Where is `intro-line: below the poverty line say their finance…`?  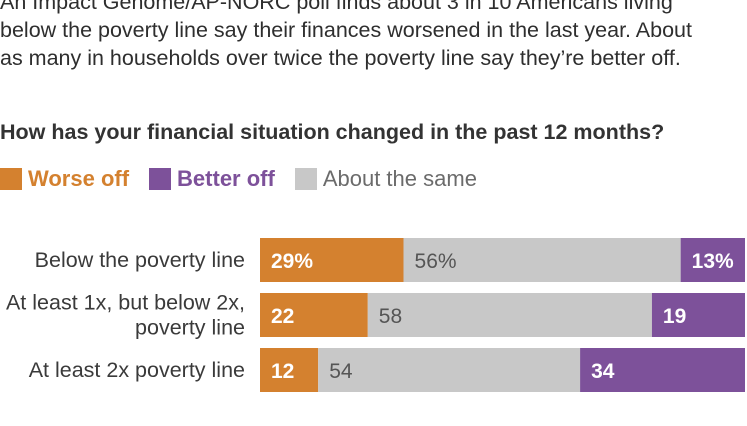
intro-line: below the poverty line say their finance… is located at coordinates (346, 30).